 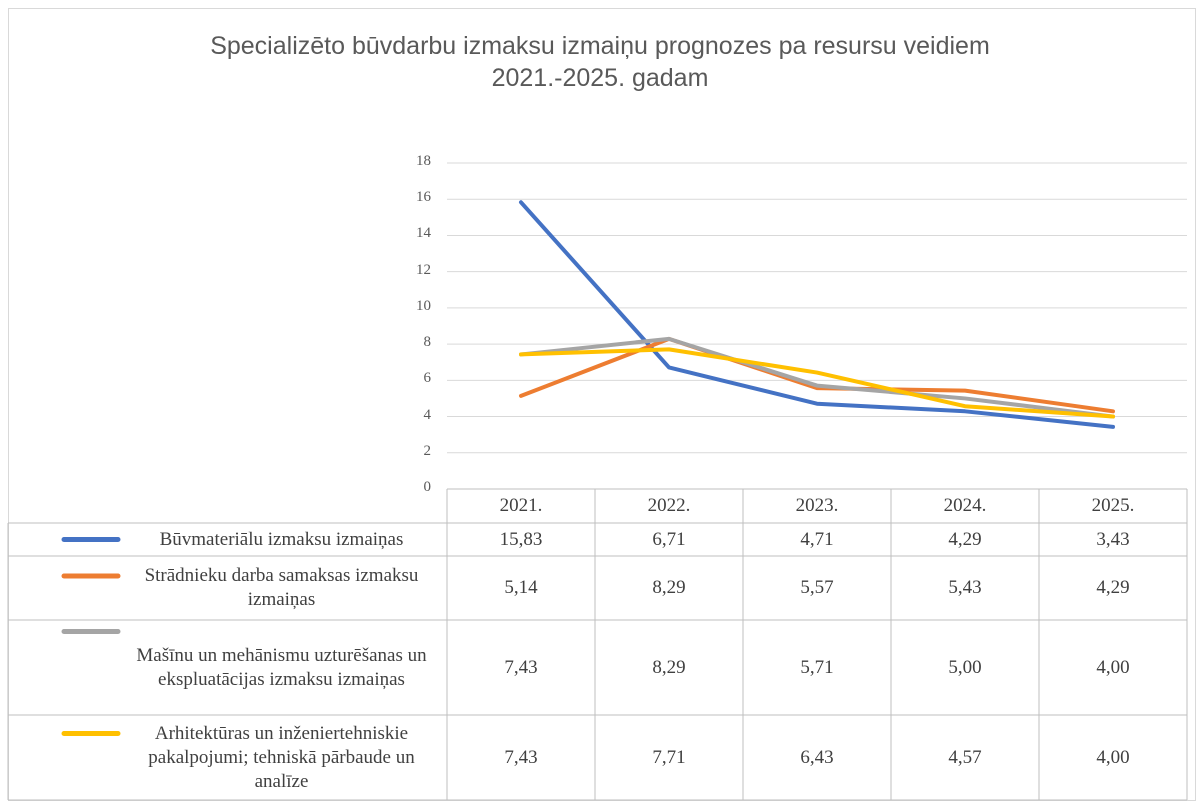 What do you see at coordinates (521, 587) in the screenshot?
I see `value-label: 5,14` at bounding box center [521, 587].